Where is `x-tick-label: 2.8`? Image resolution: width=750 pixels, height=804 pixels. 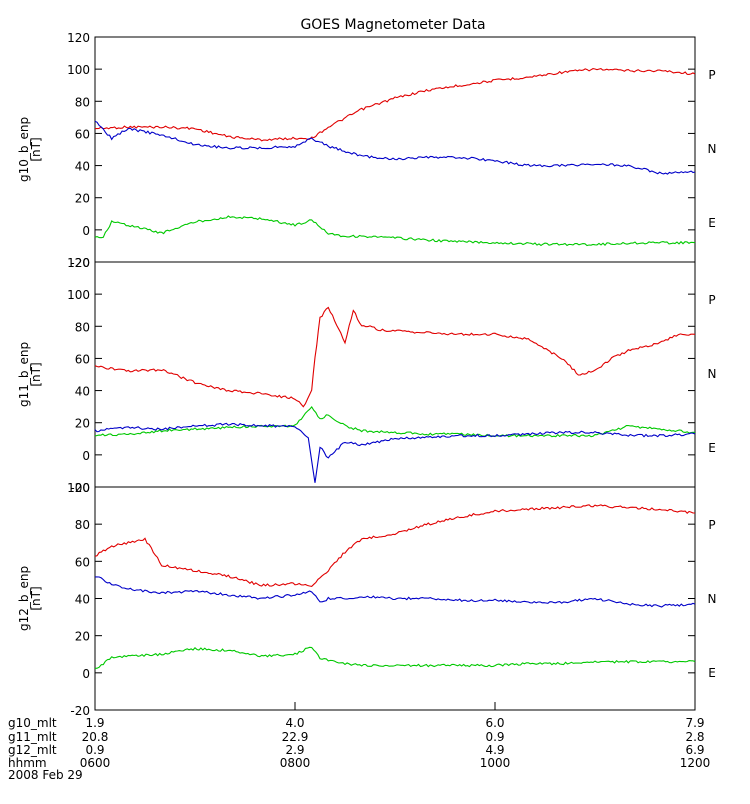 x-tick-label: 2.8 is located at coordinates (694, 737).